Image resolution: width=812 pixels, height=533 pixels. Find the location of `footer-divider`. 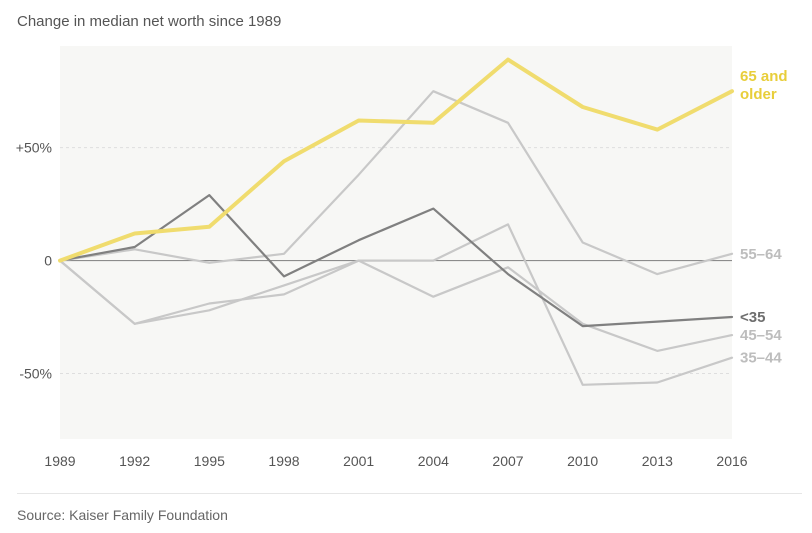

footer-divider is located at coordinates (409, 493).